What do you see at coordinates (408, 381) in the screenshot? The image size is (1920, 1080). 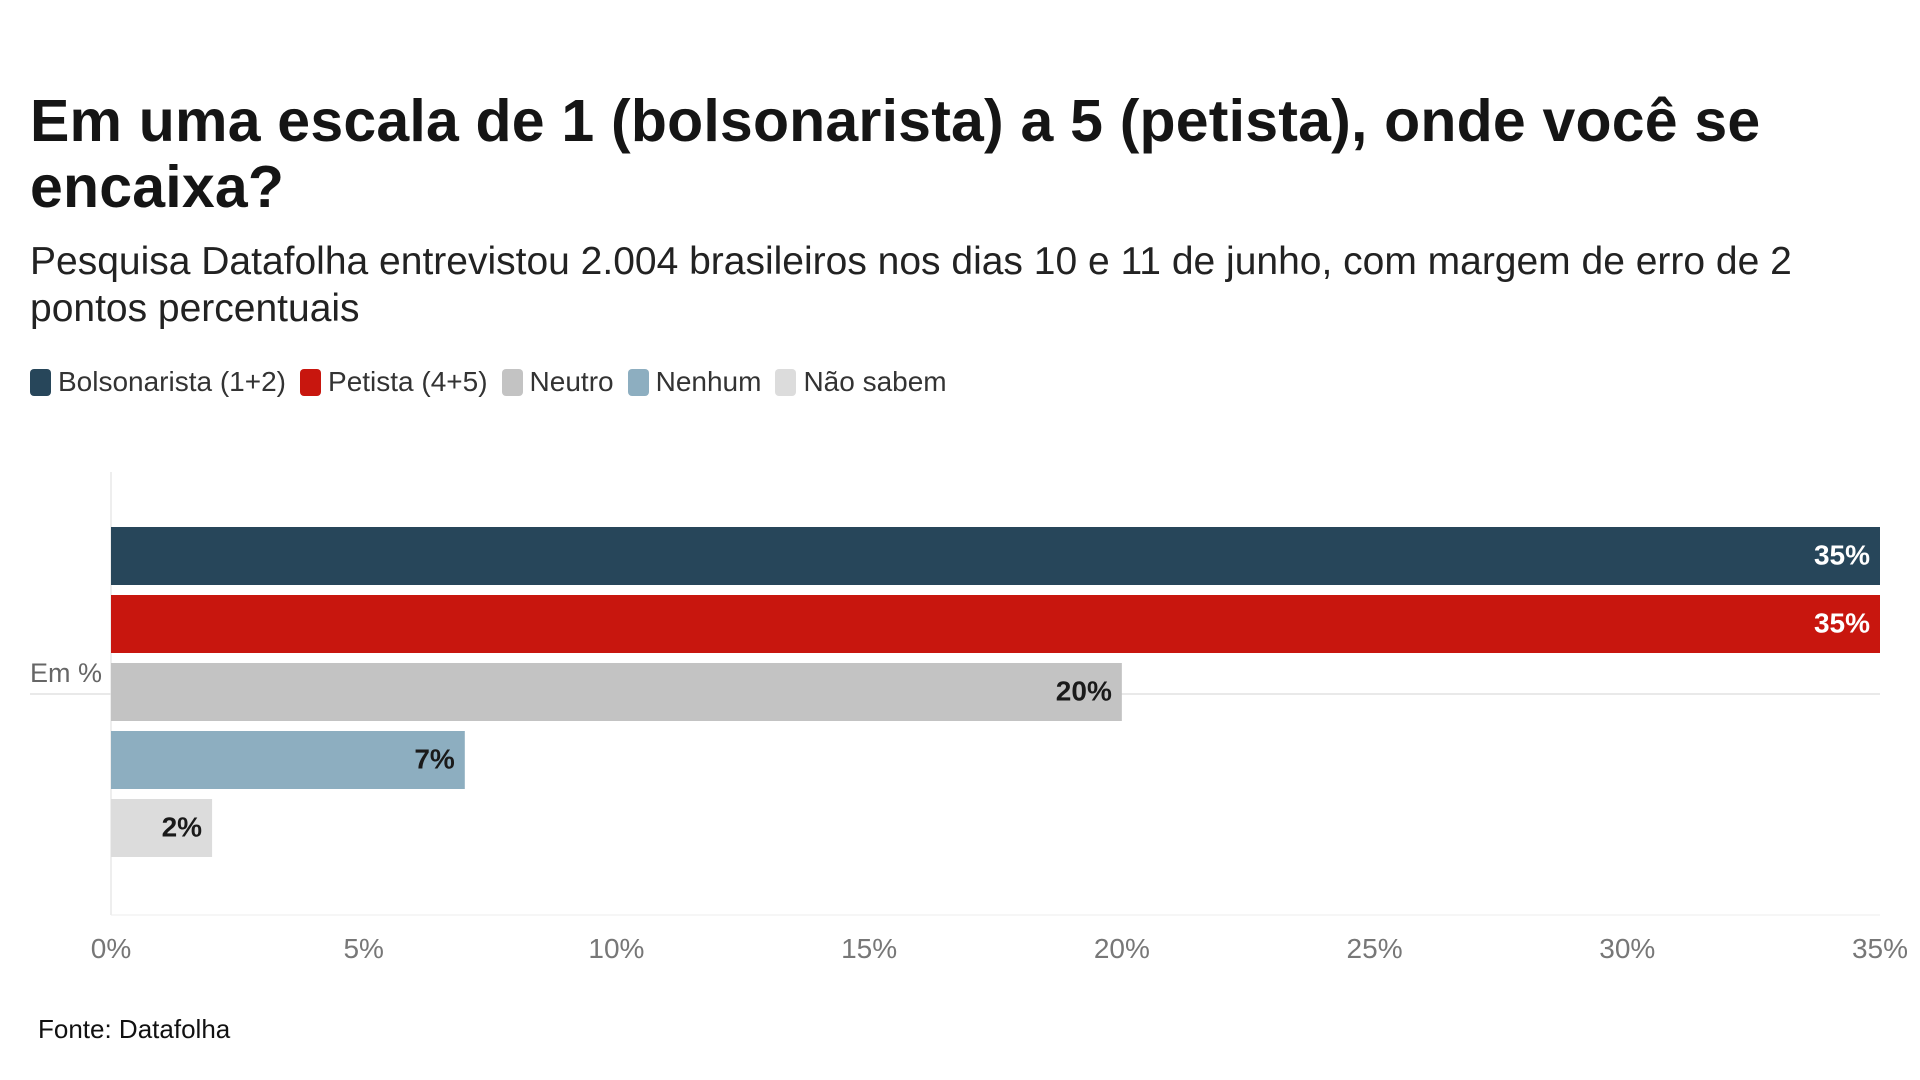 I see `legend-label: Petista (4+5)` at bounding box center [408, 381].